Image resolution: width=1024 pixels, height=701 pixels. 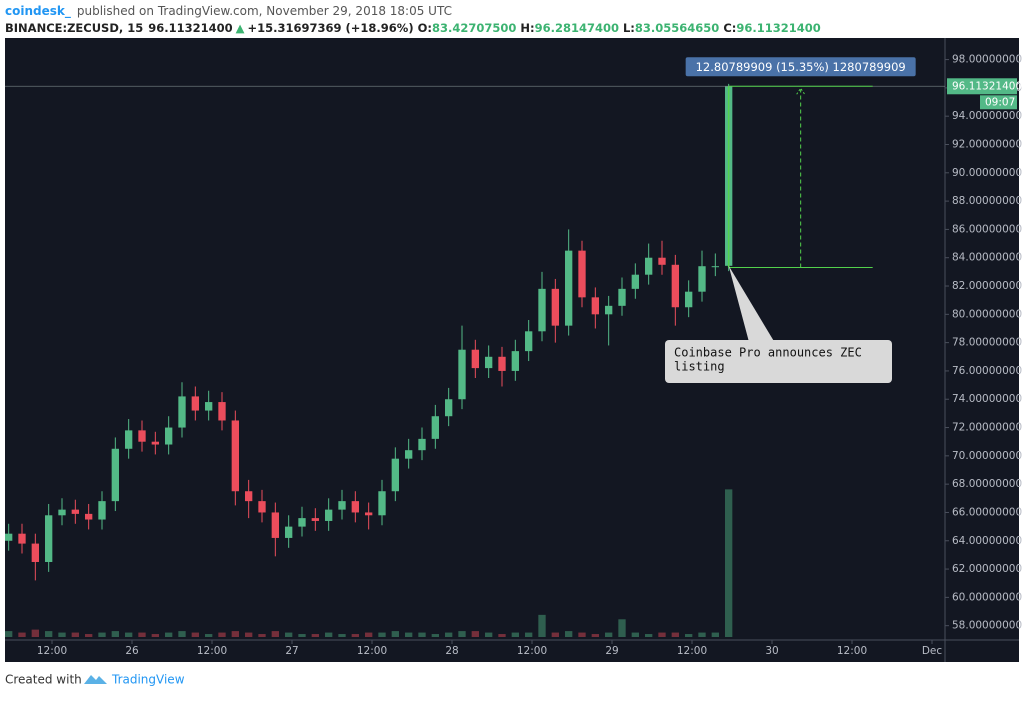 What do you see at coordinates (987, 569) in the screenshot?
I see `y-tick-label: 62.00000000` at bounding box center [987, 569].